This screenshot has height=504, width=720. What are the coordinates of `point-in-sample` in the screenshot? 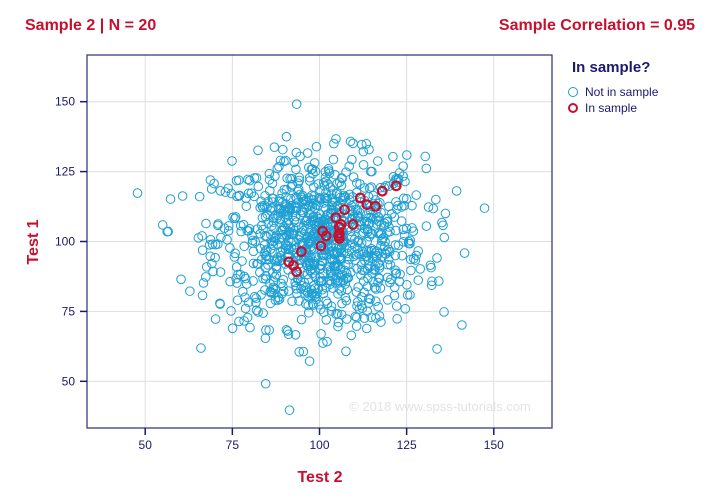 It's located at (339, 236).